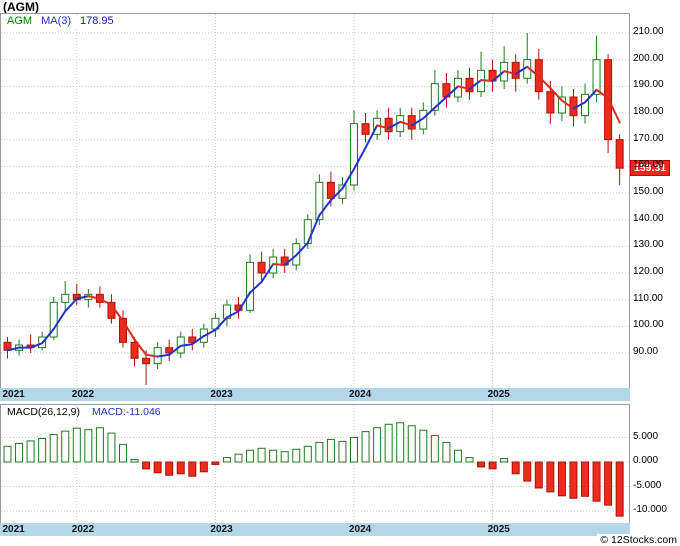 This screenshot has height=546, width=680. I want to click on year-label: 2022, so click(83, 394).